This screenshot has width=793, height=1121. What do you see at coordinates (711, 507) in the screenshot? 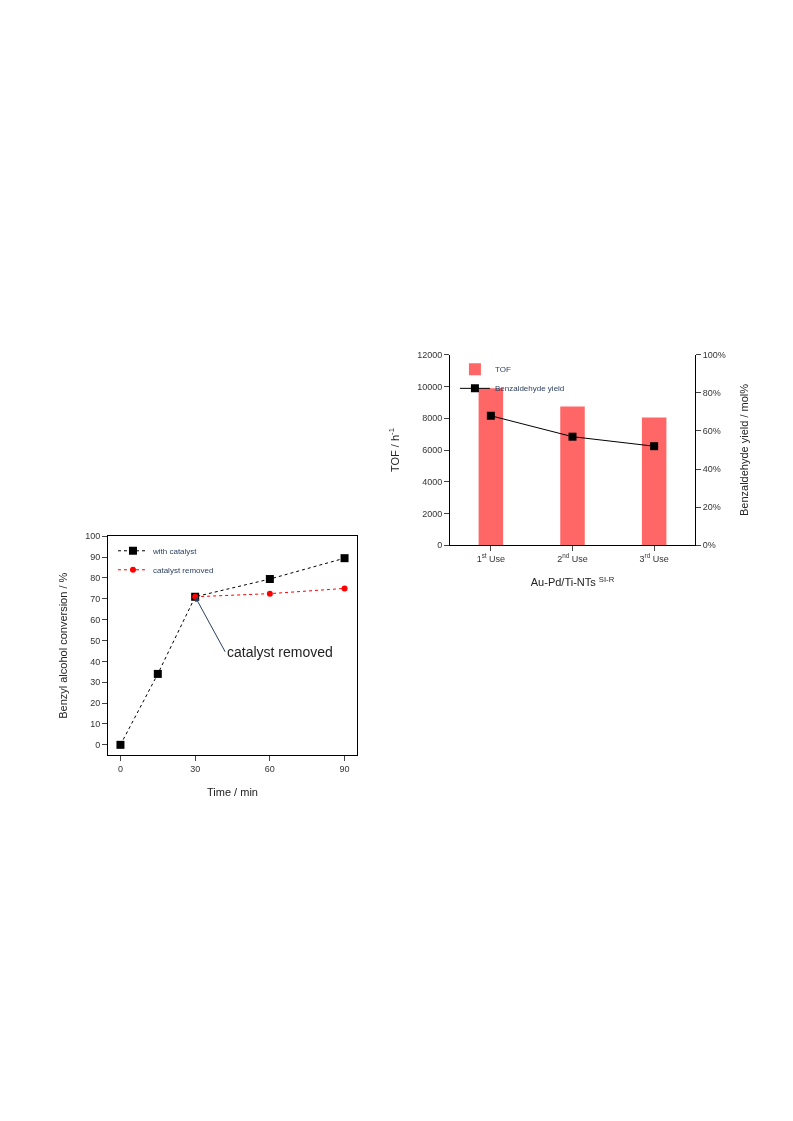
I see `y2-tick-label: 20%` at bounding box center [711, 507].